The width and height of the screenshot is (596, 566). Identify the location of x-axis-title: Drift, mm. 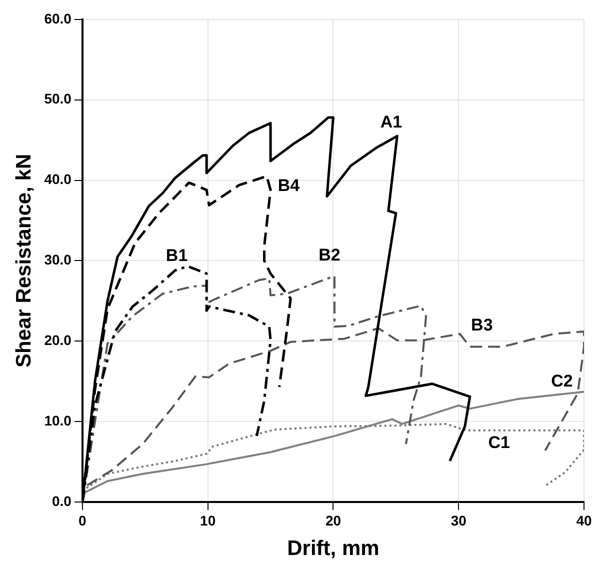
(333, 548).